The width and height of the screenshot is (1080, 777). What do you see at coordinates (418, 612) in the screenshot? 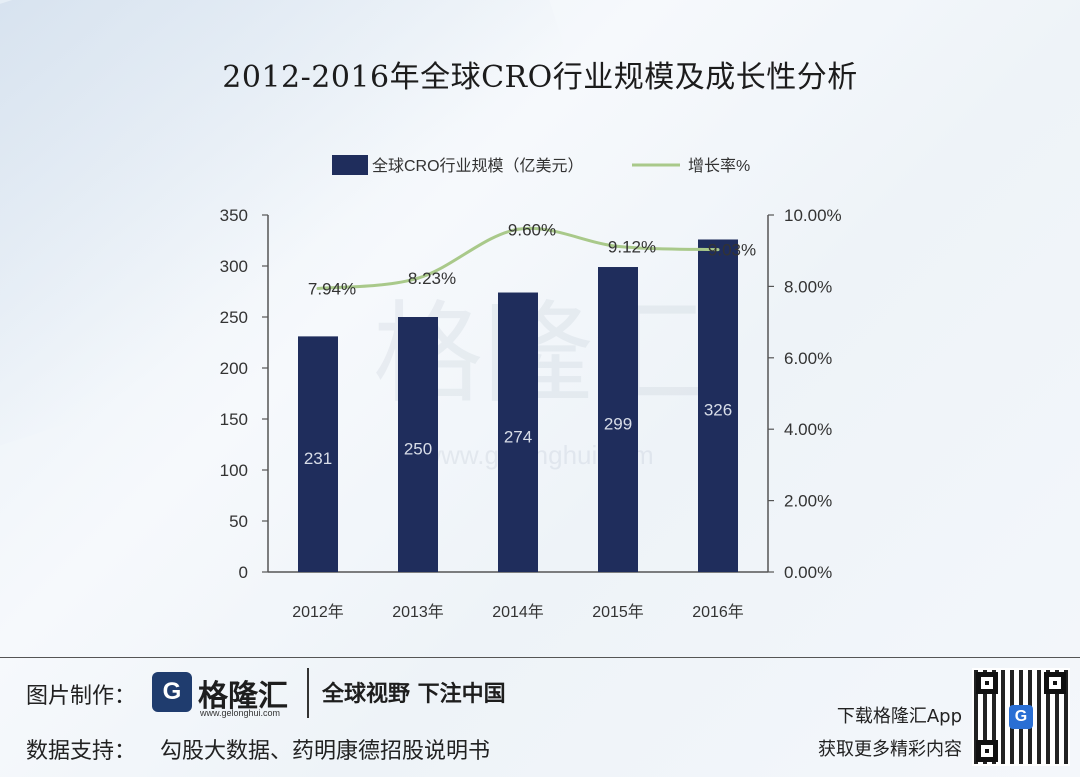
I see `x-tick-label: 2013年` at bounding box center [418, 612].